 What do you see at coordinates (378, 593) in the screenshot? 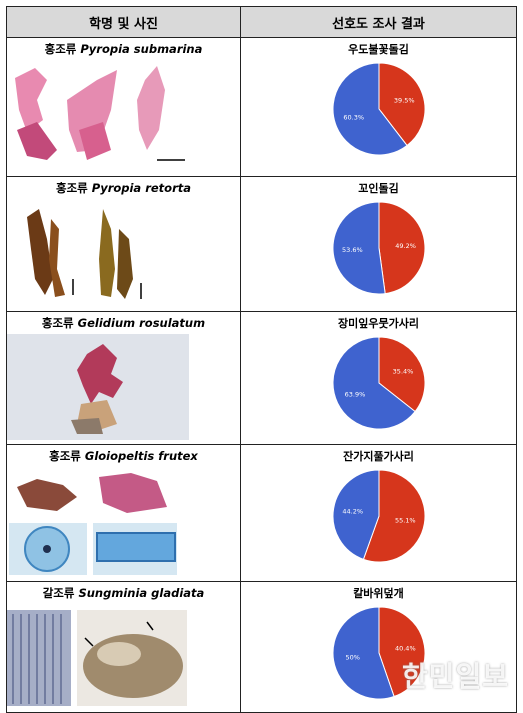
I see `korean-name: 칼바위덮개` at bounding box center [378, 593].